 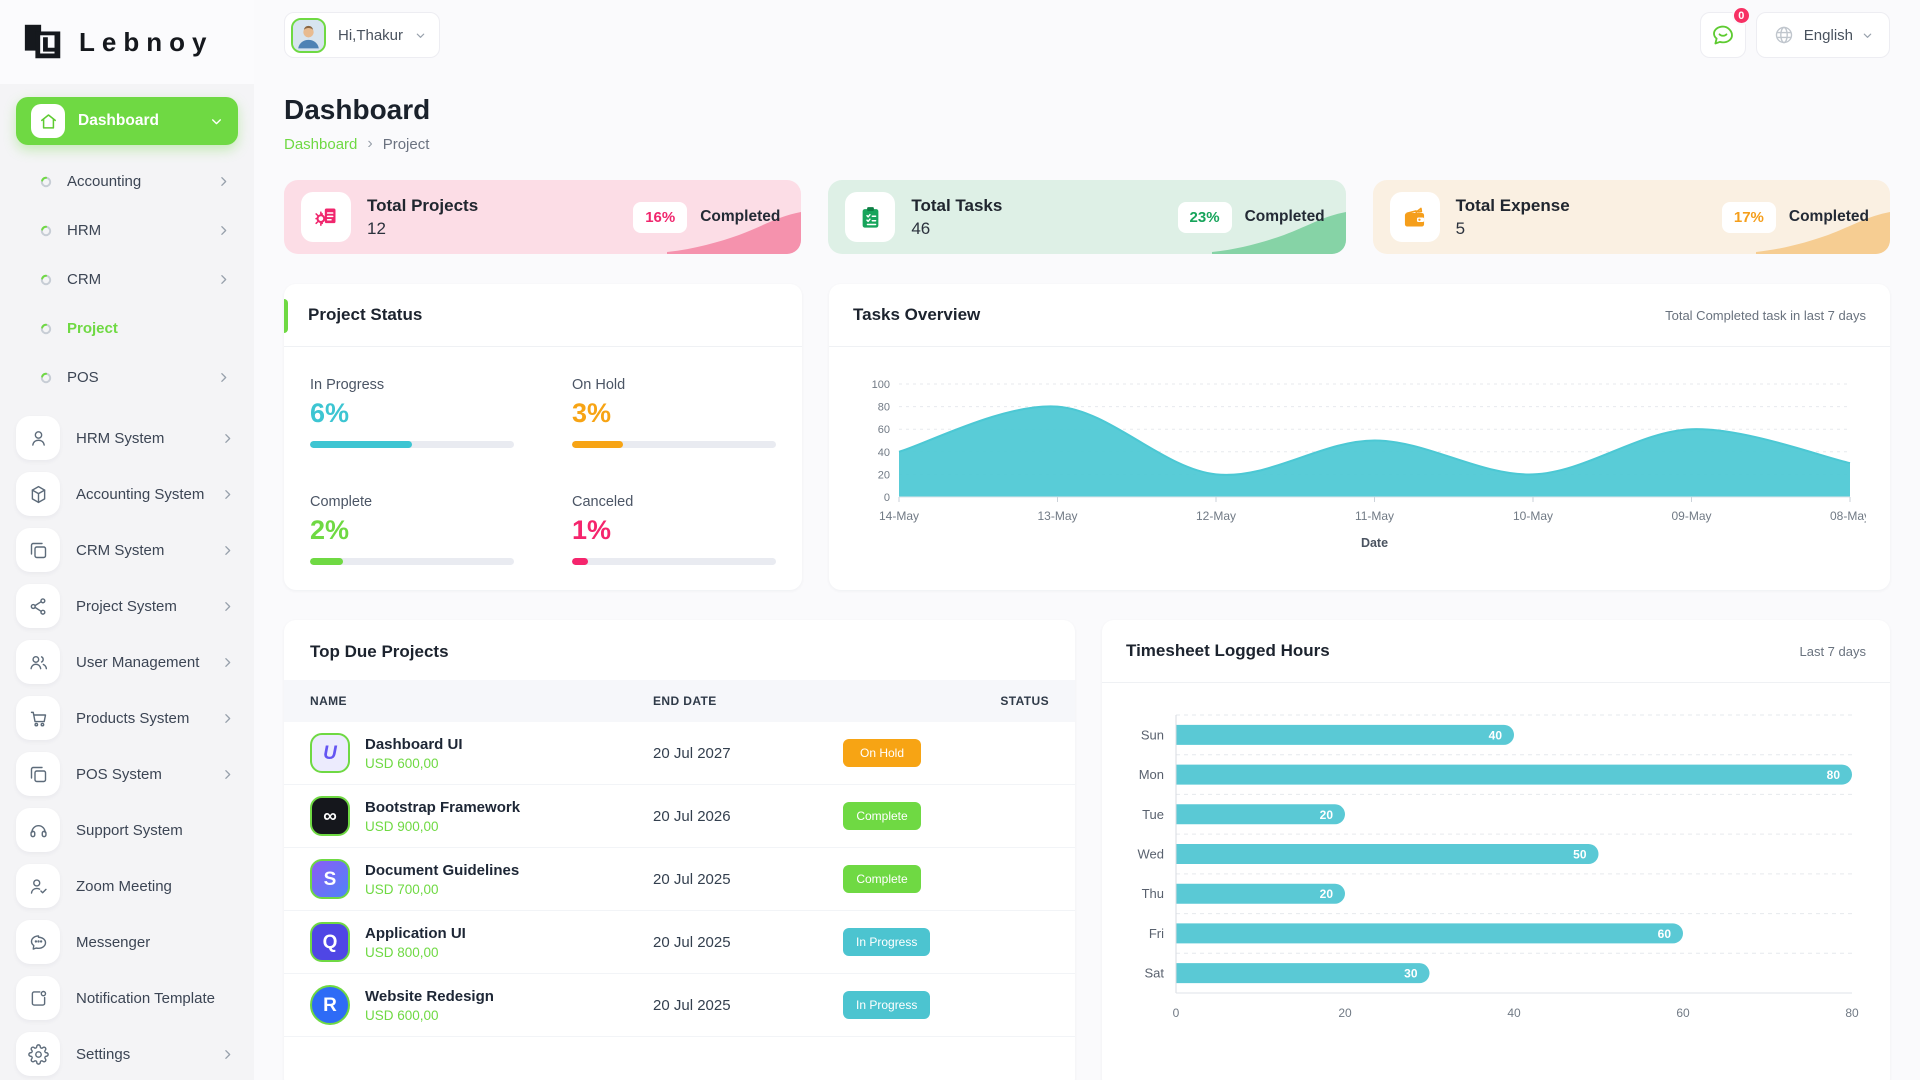 I want to click on language-selector: English, so click(x=1822, y=35).